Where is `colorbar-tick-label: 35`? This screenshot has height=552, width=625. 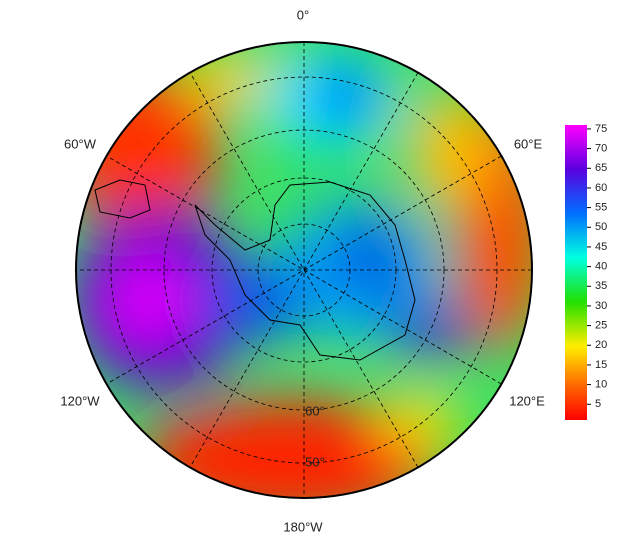 colorbar-tick-label: 35 is located at coordinates (601, 286).